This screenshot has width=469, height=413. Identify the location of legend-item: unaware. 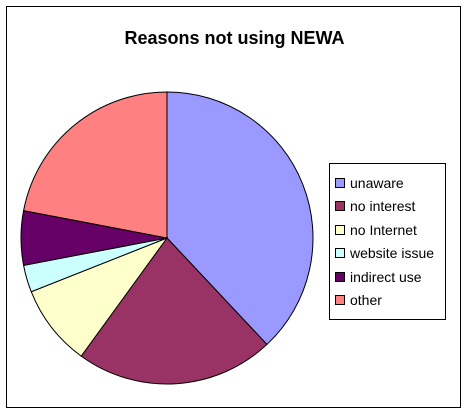
(387, 183).